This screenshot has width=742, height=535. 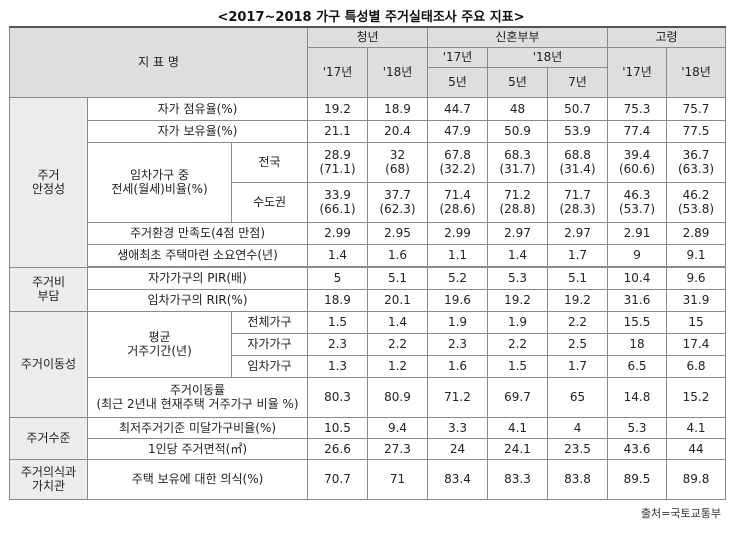 I want to click on cell: 6.5, so click(x=637, y=366).